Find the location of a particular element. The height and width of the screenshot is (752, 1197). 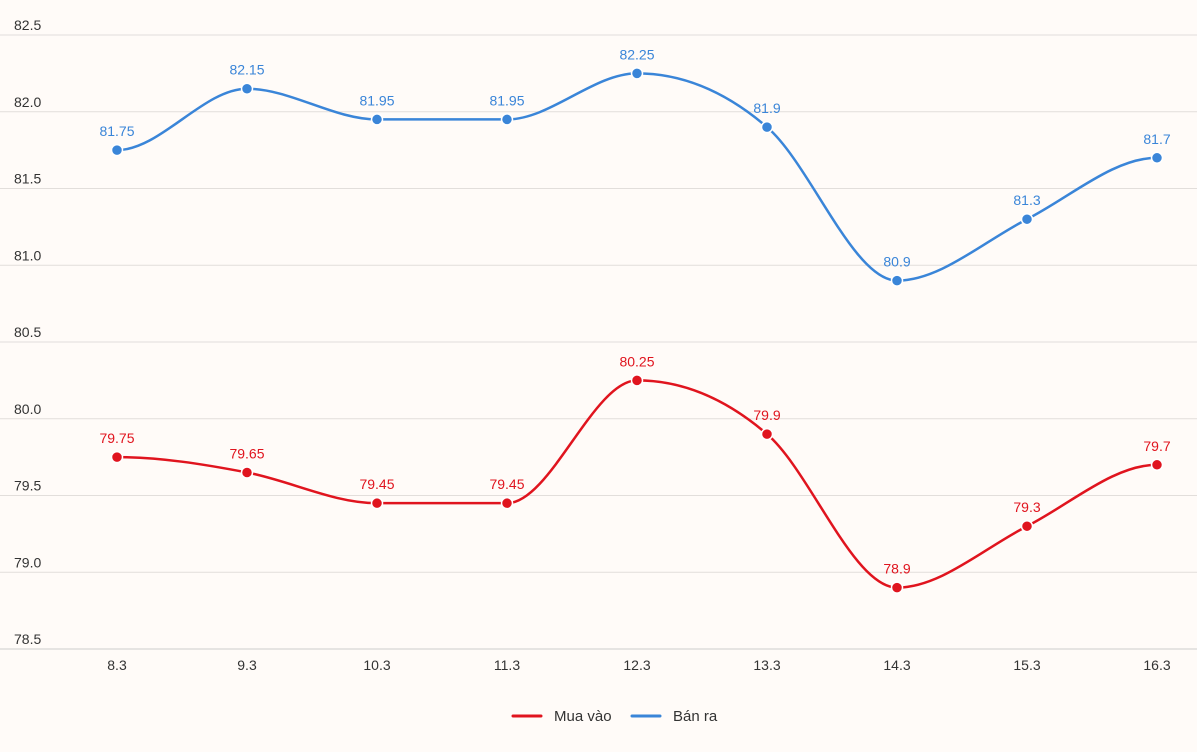

legend-item-mua-vao: Mua vào is located at coordinates (561, 716).